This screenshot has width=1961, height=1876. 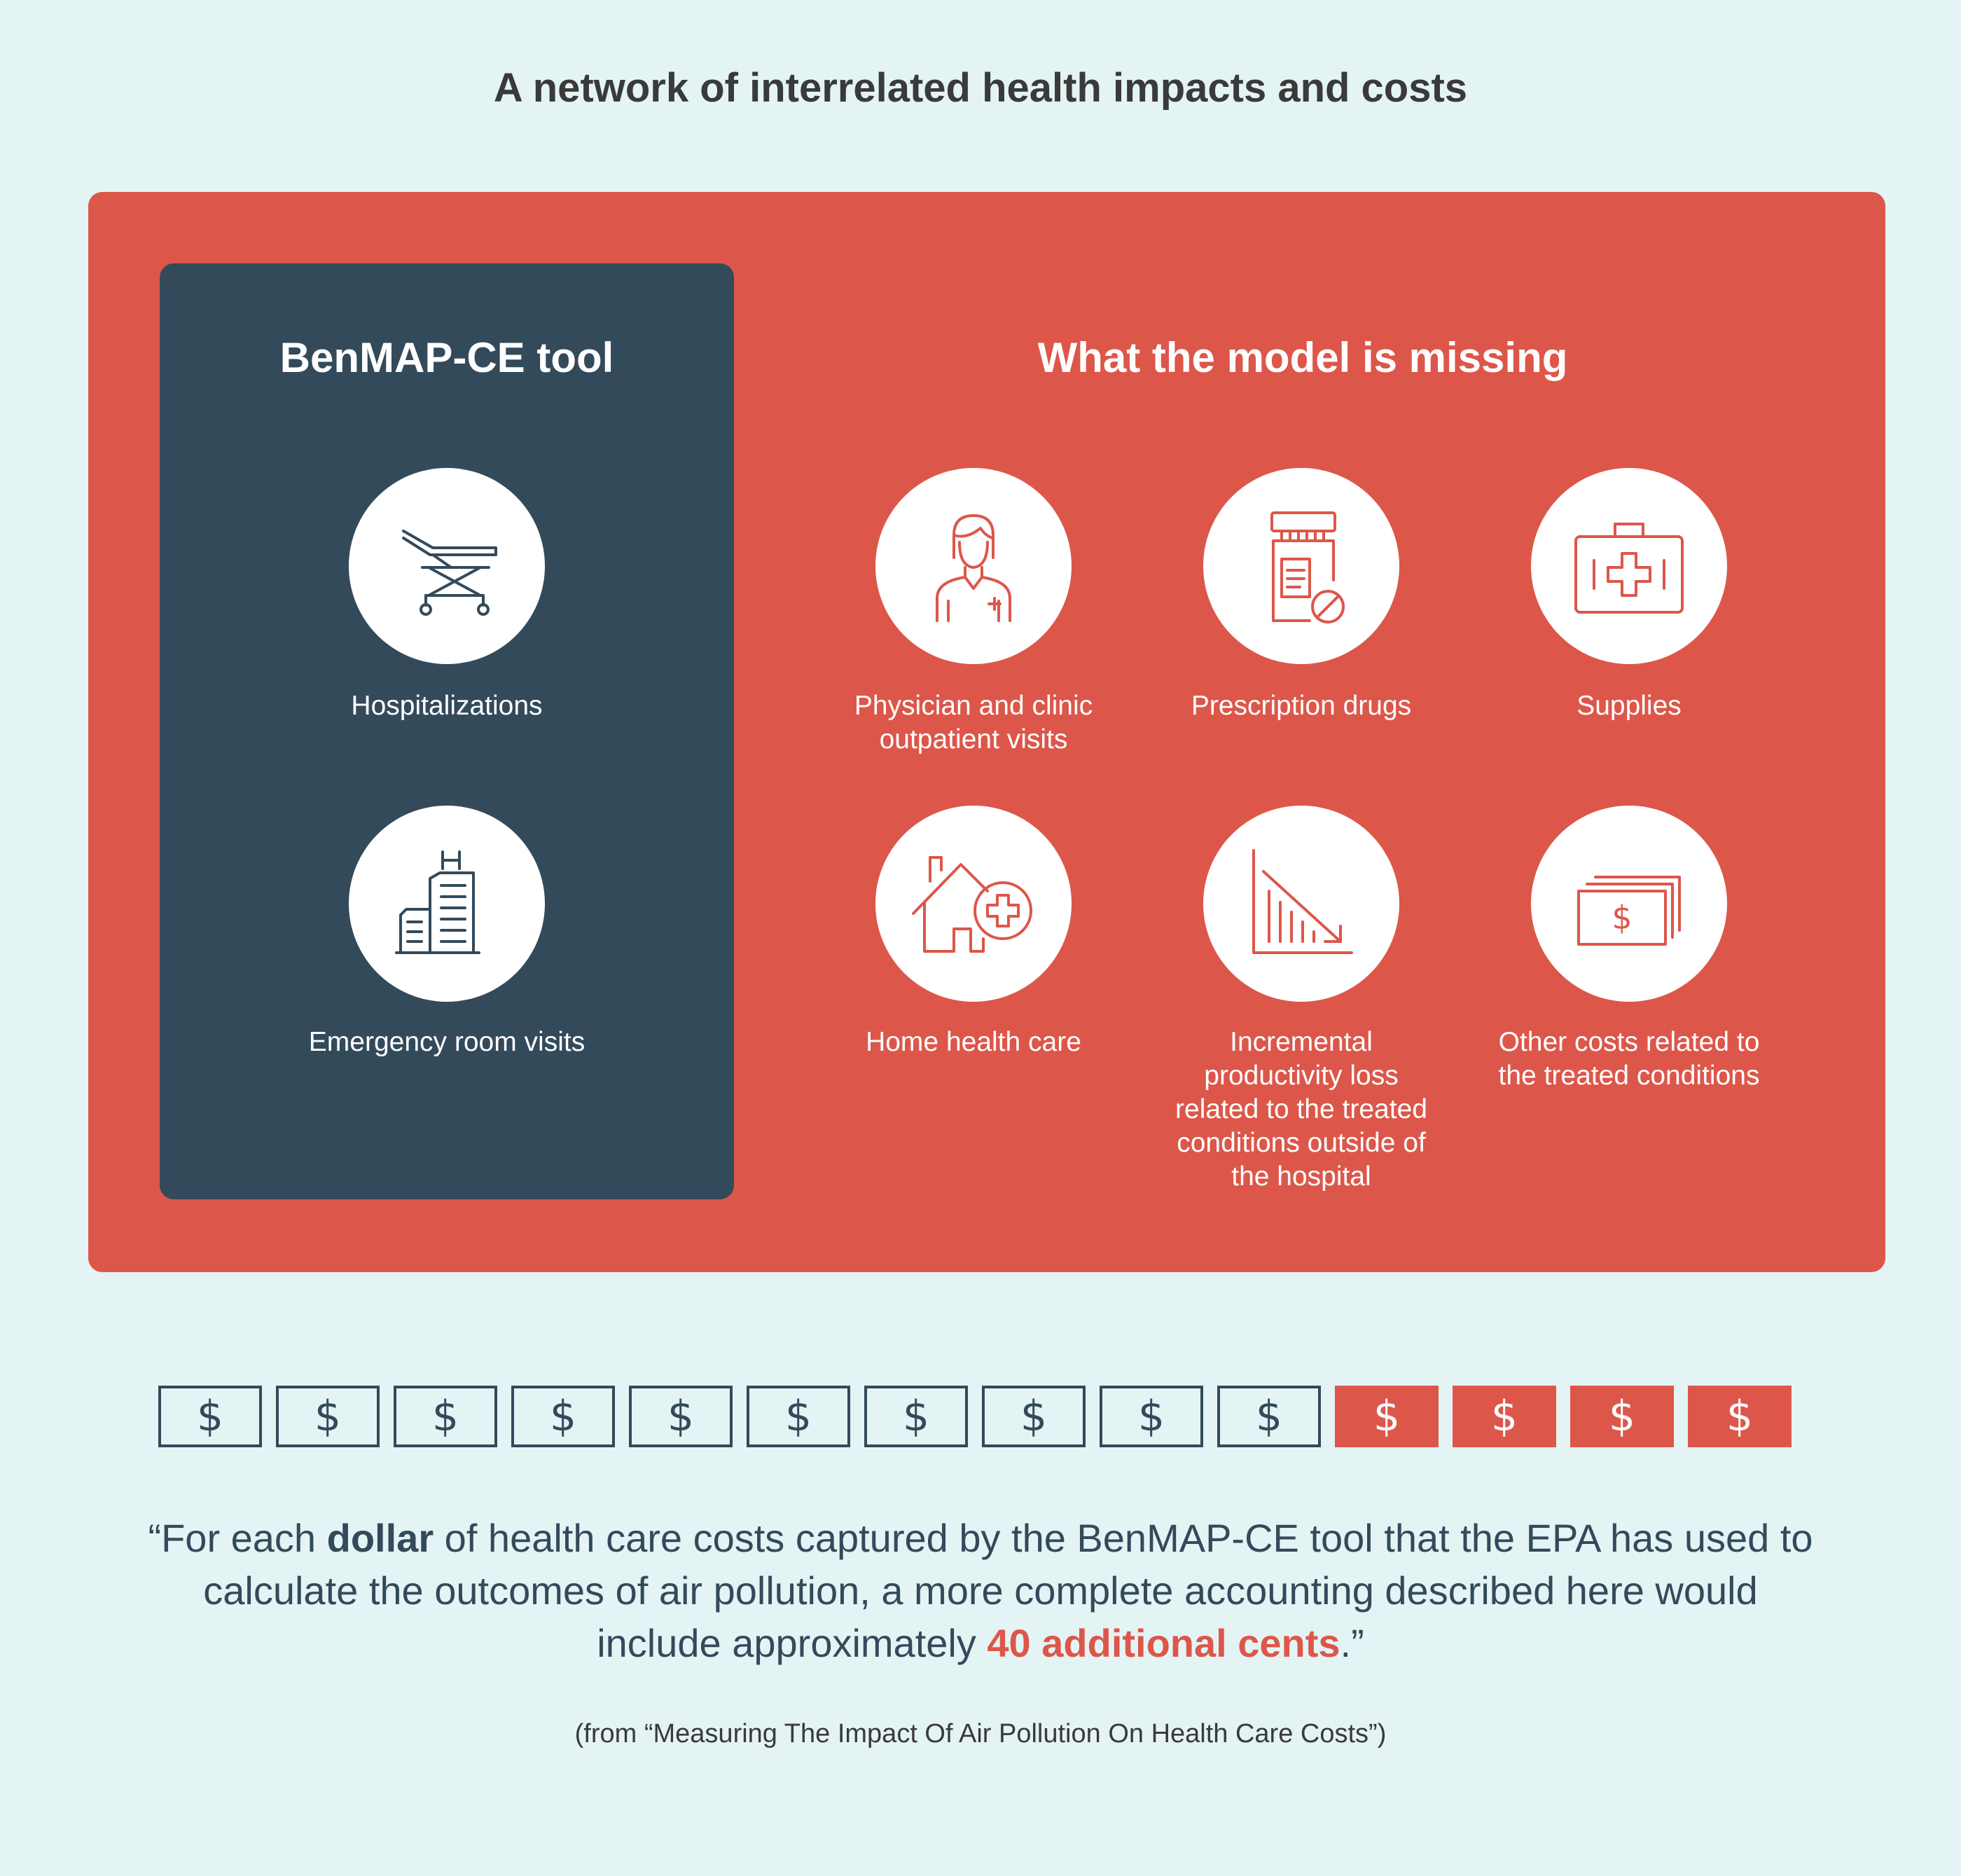 What do you see at coordinates (1163, 1643) in the screenshot?
I see `quote-additional-cents: 40 additional cents` at bounding box center [1163, 1643].